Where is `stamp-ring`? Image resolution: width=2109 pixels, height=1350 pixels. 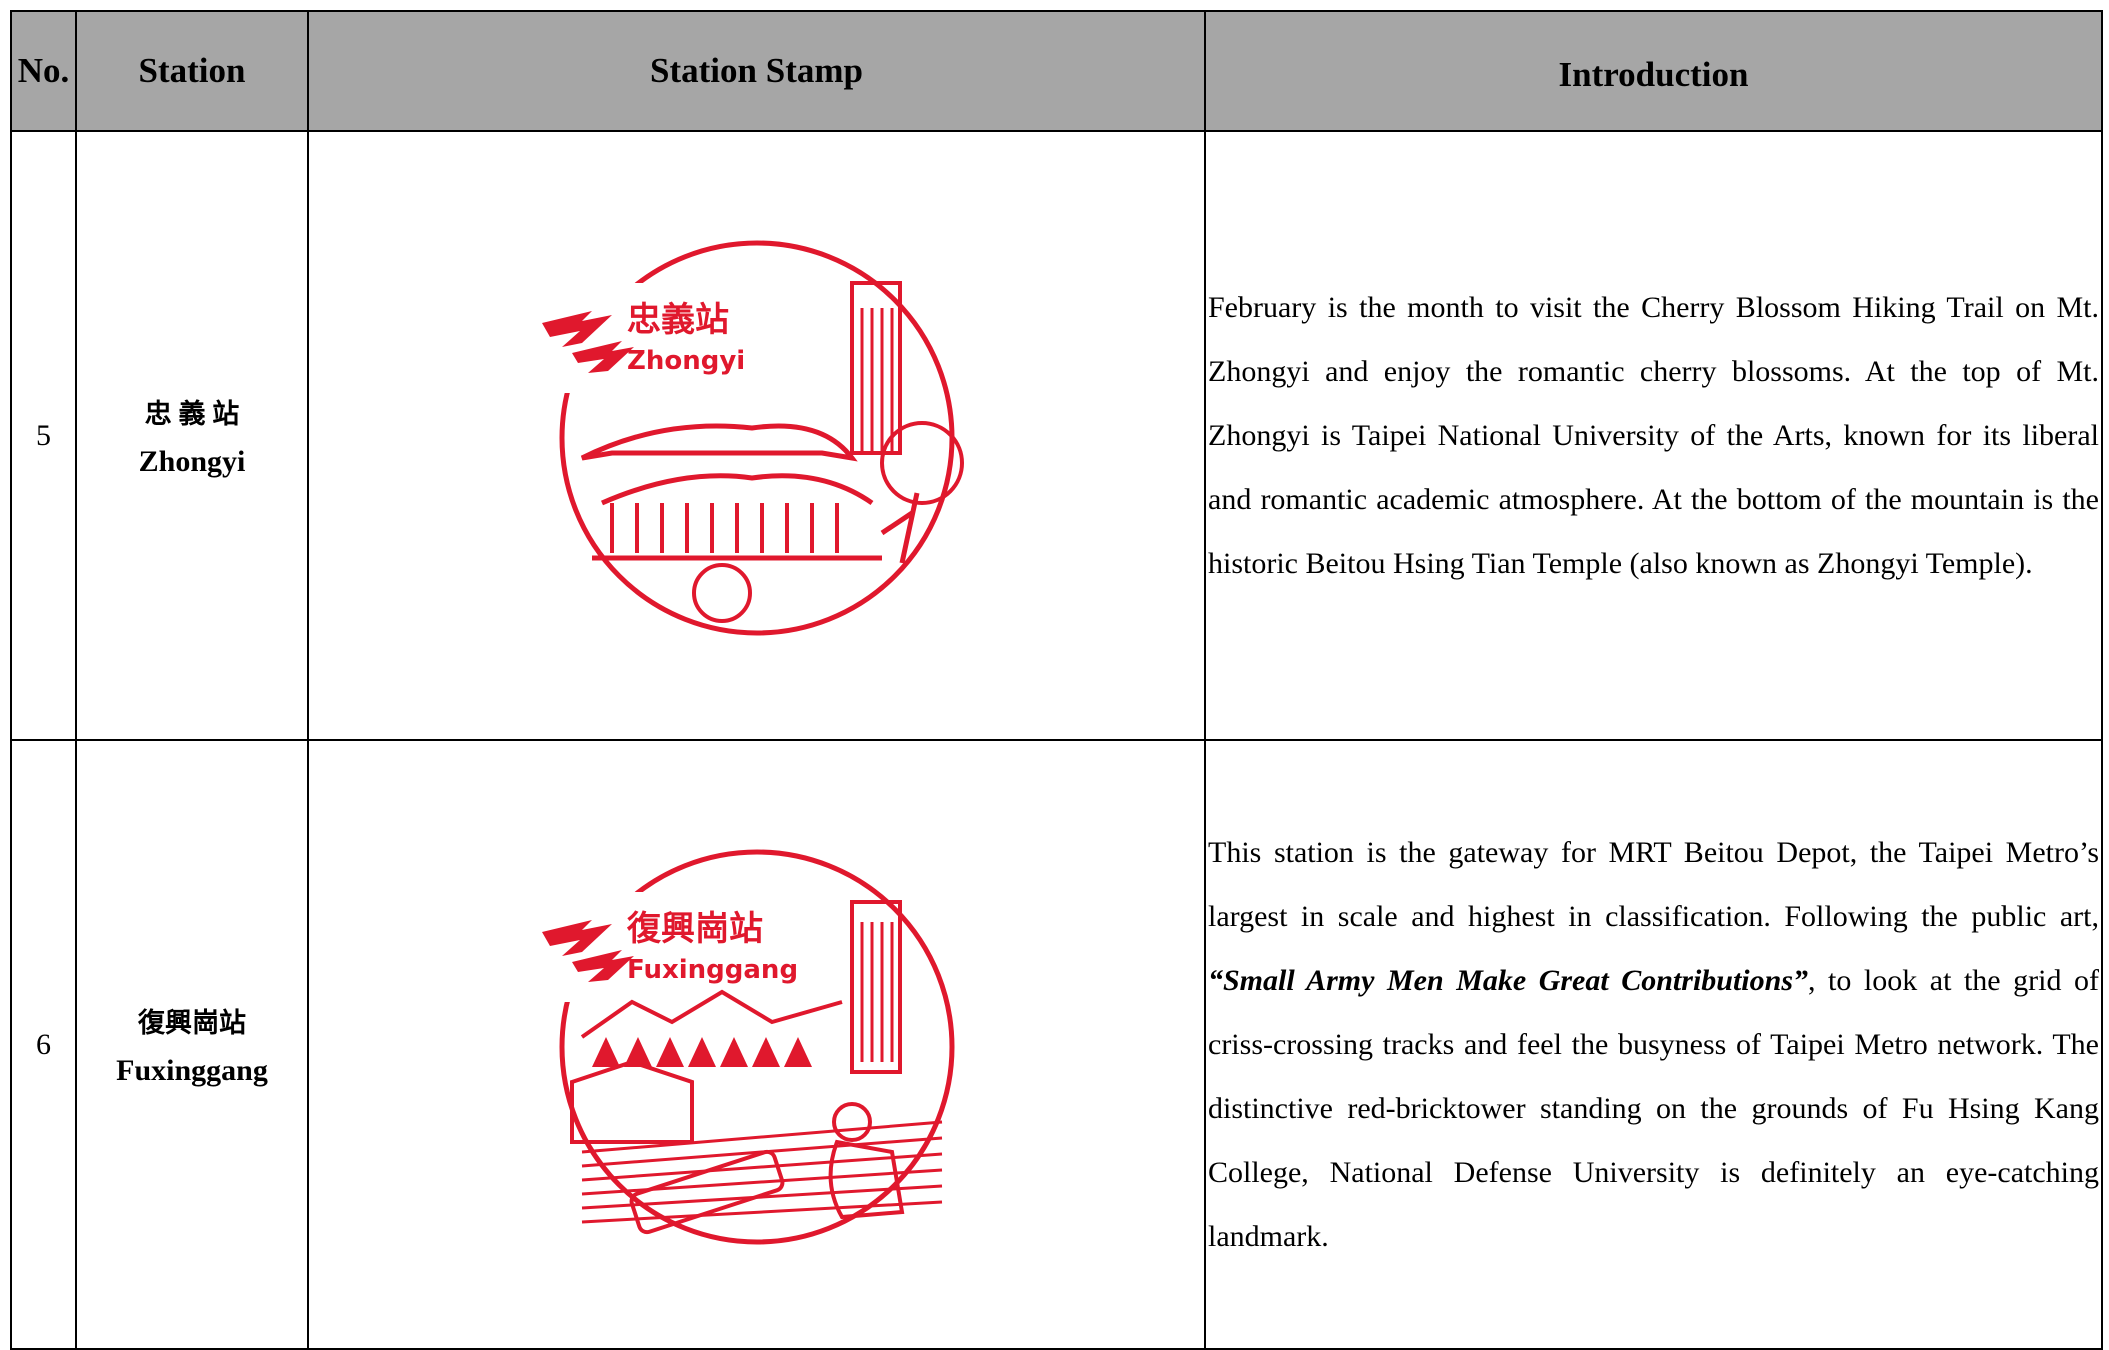 stamp-ring is located at coordinates (756, 1047).